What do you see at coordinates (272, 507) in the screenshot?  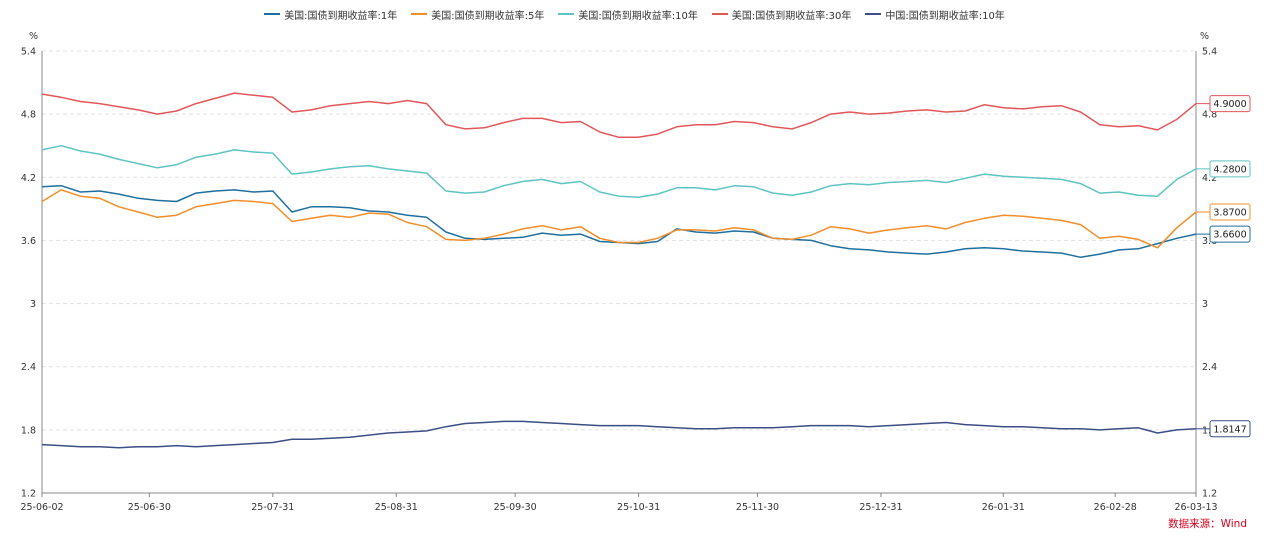 I see `x-tick-label: 25-07-31` at bounding box center [272, 507].